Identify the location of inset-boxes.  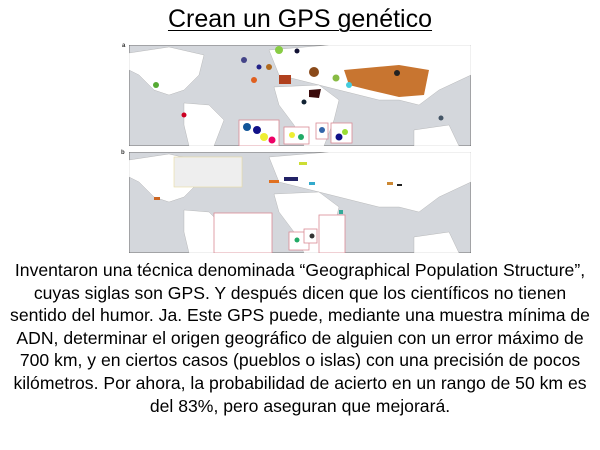
(279, 232).